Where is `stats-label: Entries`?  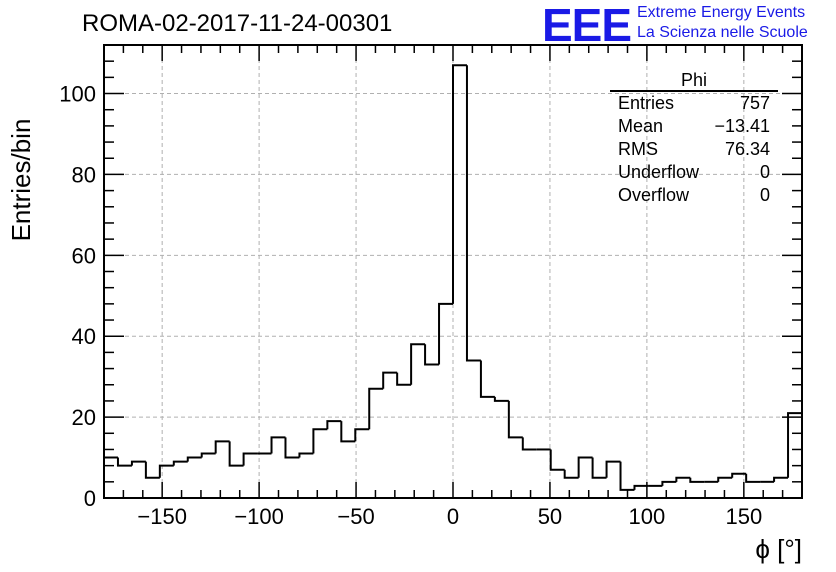 stats-label: Entries is located at coordinates (646, 103).